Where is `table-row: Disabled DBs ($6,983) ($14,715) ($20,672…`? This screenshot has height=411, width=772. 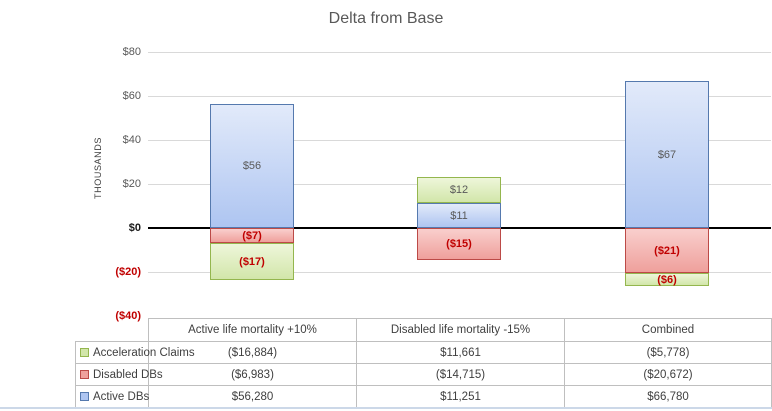 table-row: Disabled DBs ($6,983) ($14,715) ($20,672… is located at coordinates (423, 374).